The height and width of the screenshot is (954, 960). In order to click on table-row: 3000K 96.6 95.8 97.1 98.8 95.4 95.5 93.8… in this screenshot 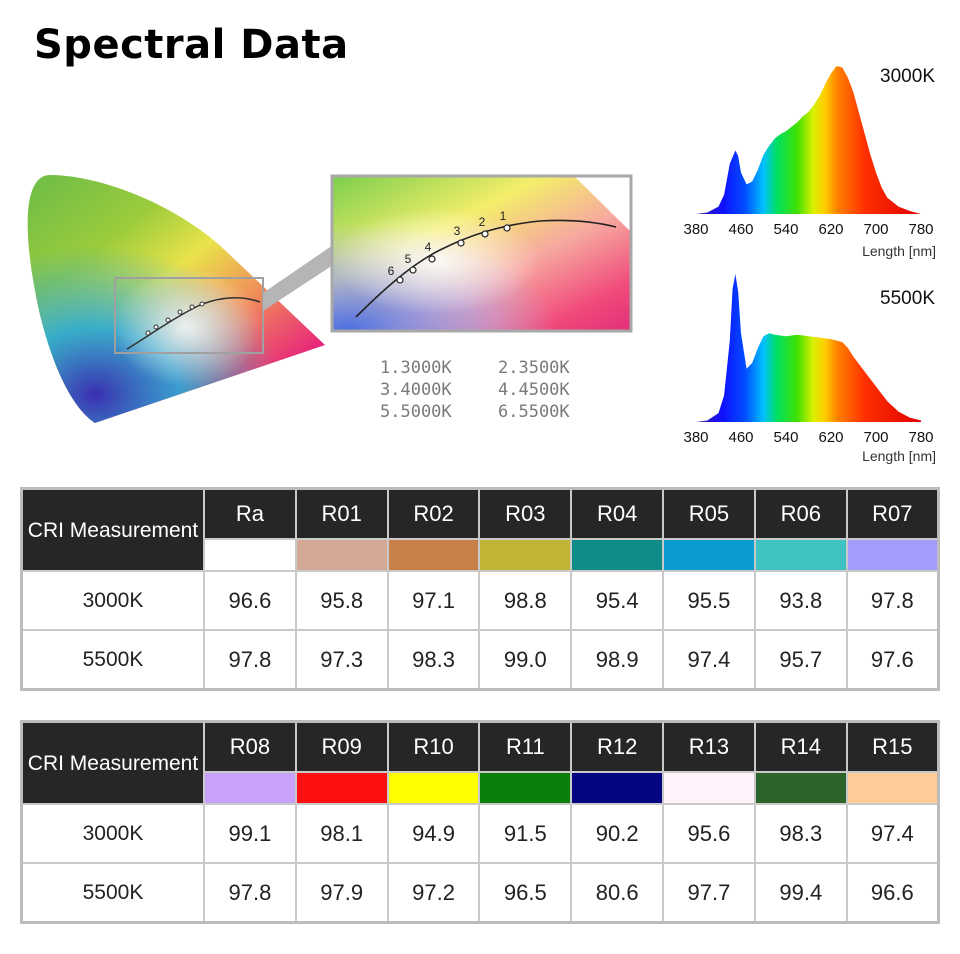, I will do `click(480, 600)`.